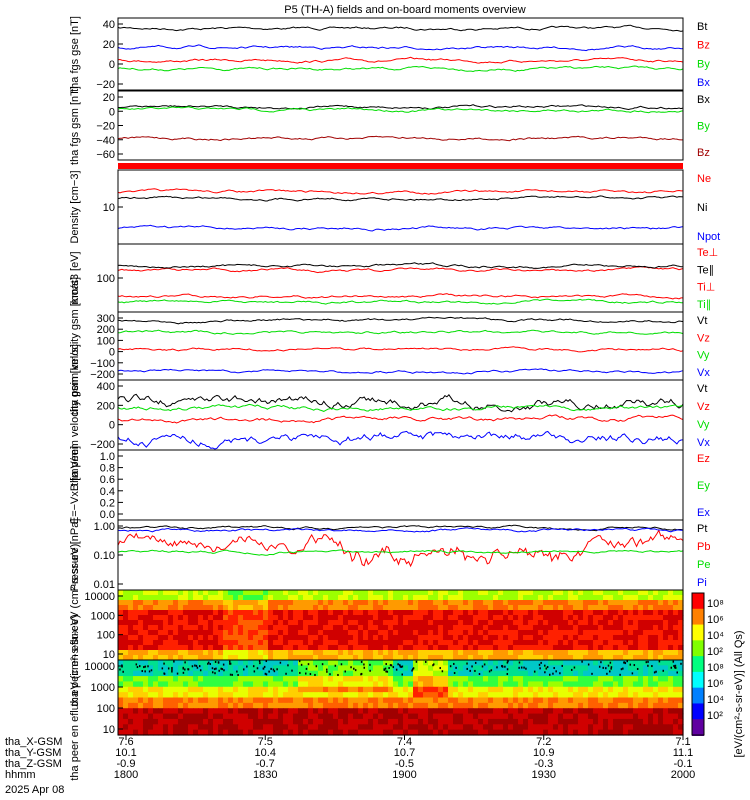  Describe the element at coordinates (107, 503) in the screenshot. I see `y-tick-label: 0.2` at that location.